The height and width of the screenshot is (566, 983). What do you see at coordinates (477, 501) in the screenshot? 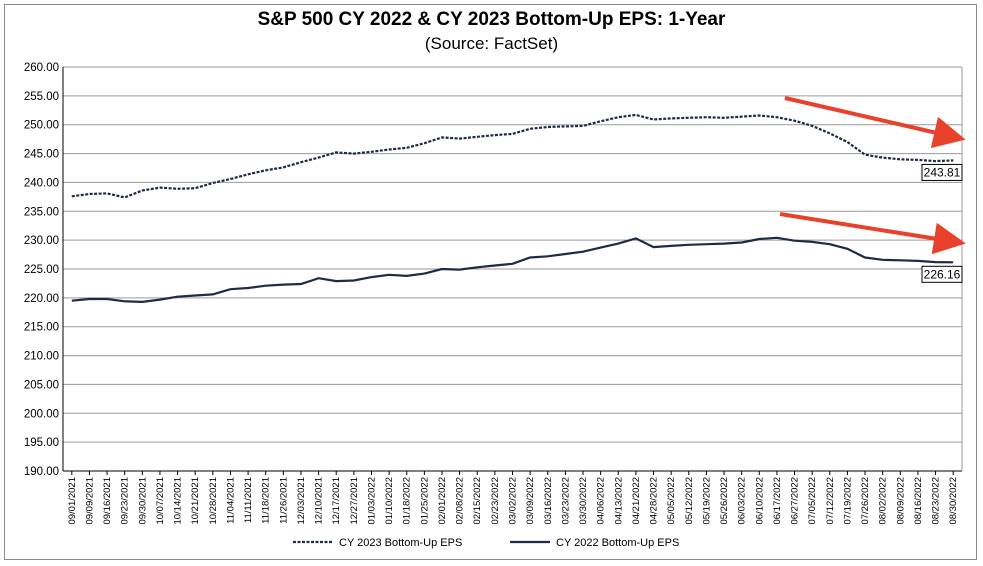
I see `x-tick-label: 02/15/2022` at bounding box center [477, 501].